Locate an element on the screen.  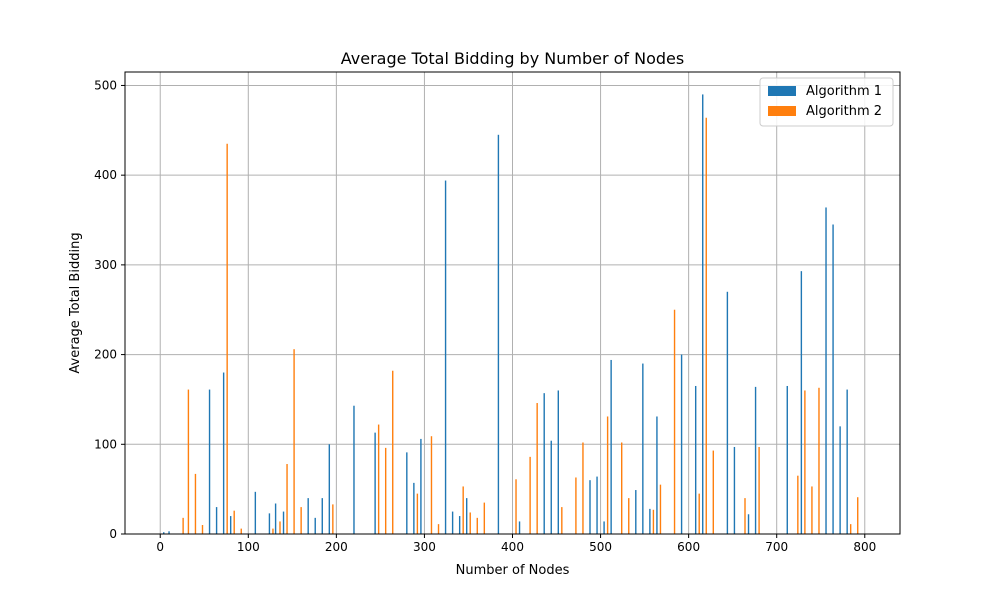
x-axis-label: Number of Nodes is located at coordinates (513, 570).